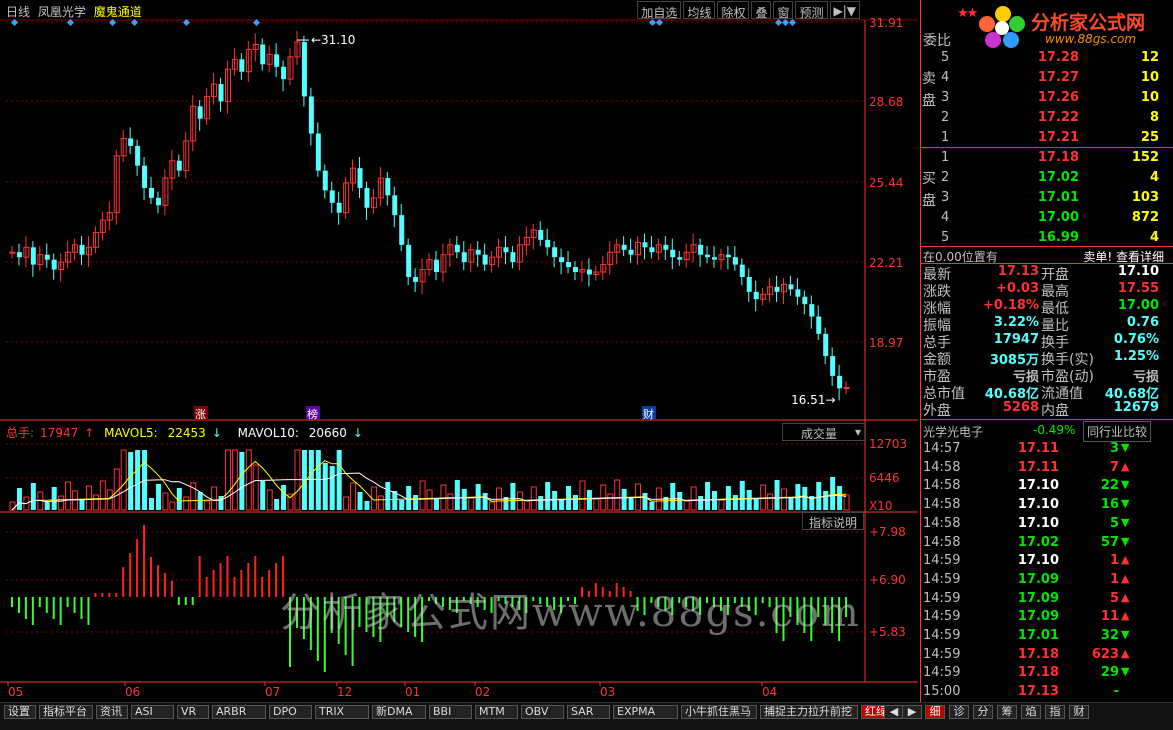  I want to click on bottom-tab: 新DMA, so click(399, 712).